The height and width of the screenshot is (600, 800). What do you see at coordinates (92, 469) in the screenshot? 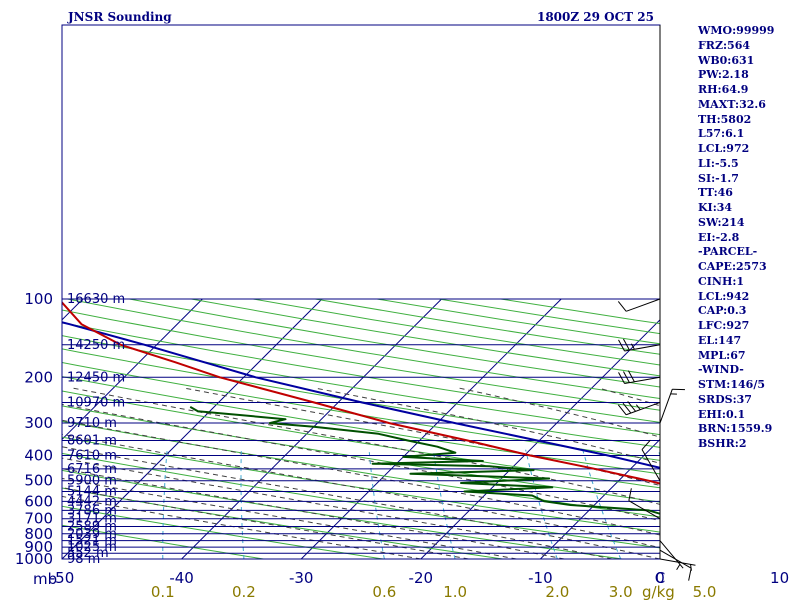
I see `height-label: 6716 m` at bounding box center [92, 469].